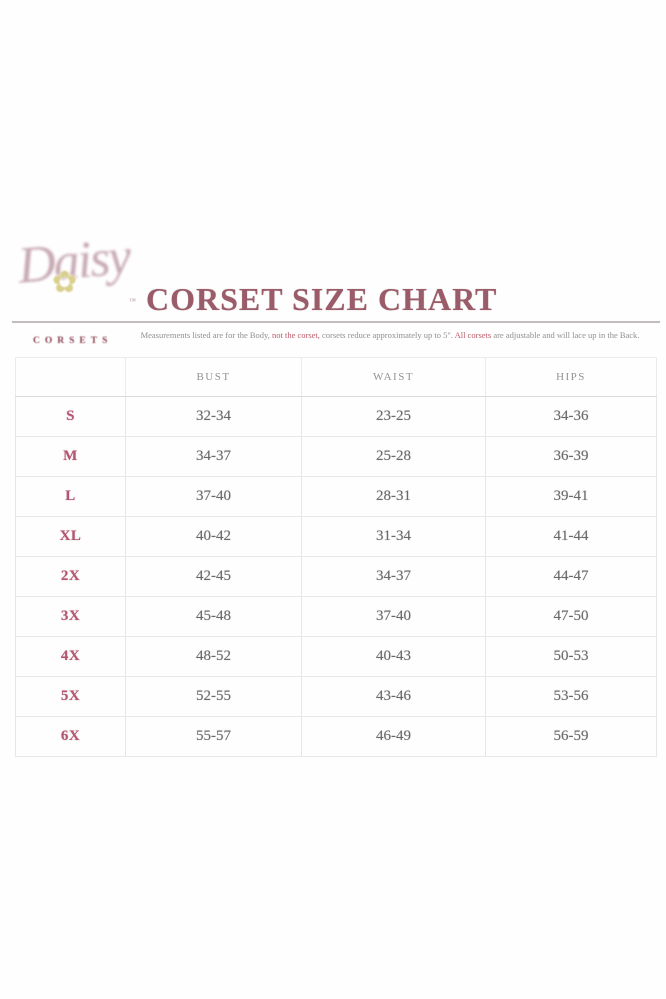  I want to click on table-row: 4X 48-52 40-43 50-53, so click(336, 656).